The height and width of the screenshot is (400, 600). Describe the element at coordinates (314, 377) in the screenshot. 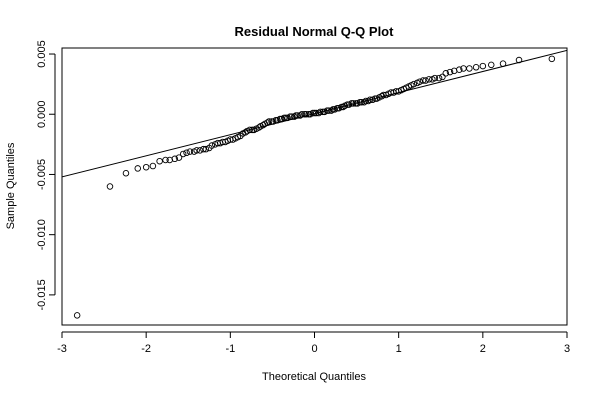

I see `x-axis-label: Theoretical Quantiles` at that location.